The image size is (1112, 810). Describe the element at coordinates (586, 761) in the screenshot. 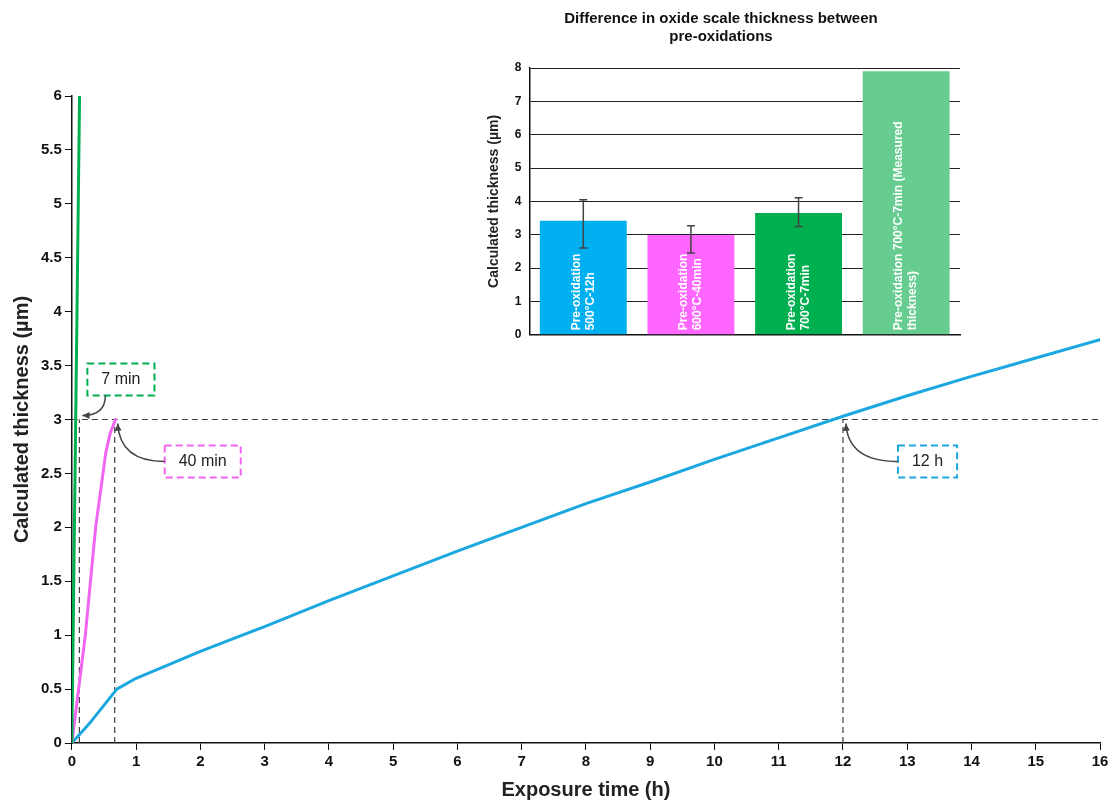

I see `x-tick-label: 8` at that location.